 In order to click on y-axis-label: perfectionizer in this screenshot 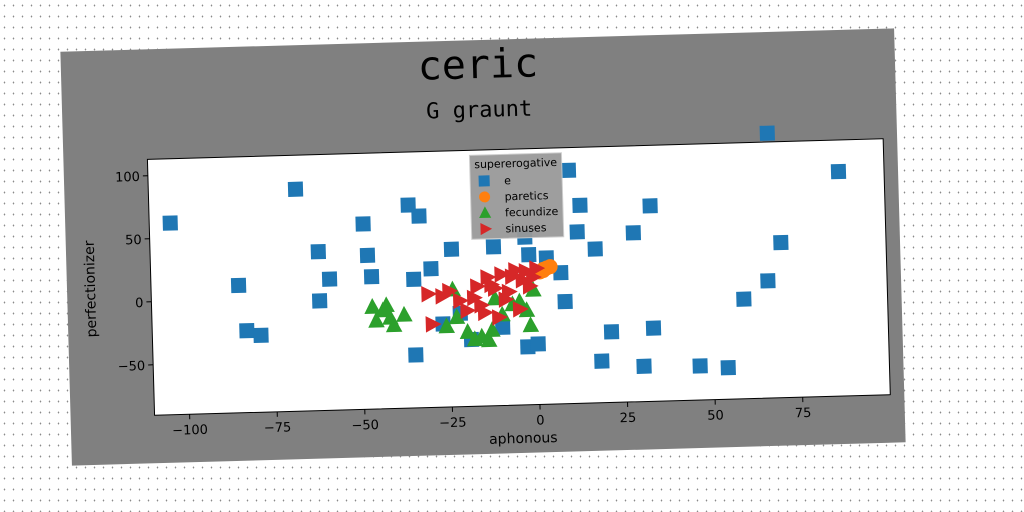, I will do `click(91, 289)`.